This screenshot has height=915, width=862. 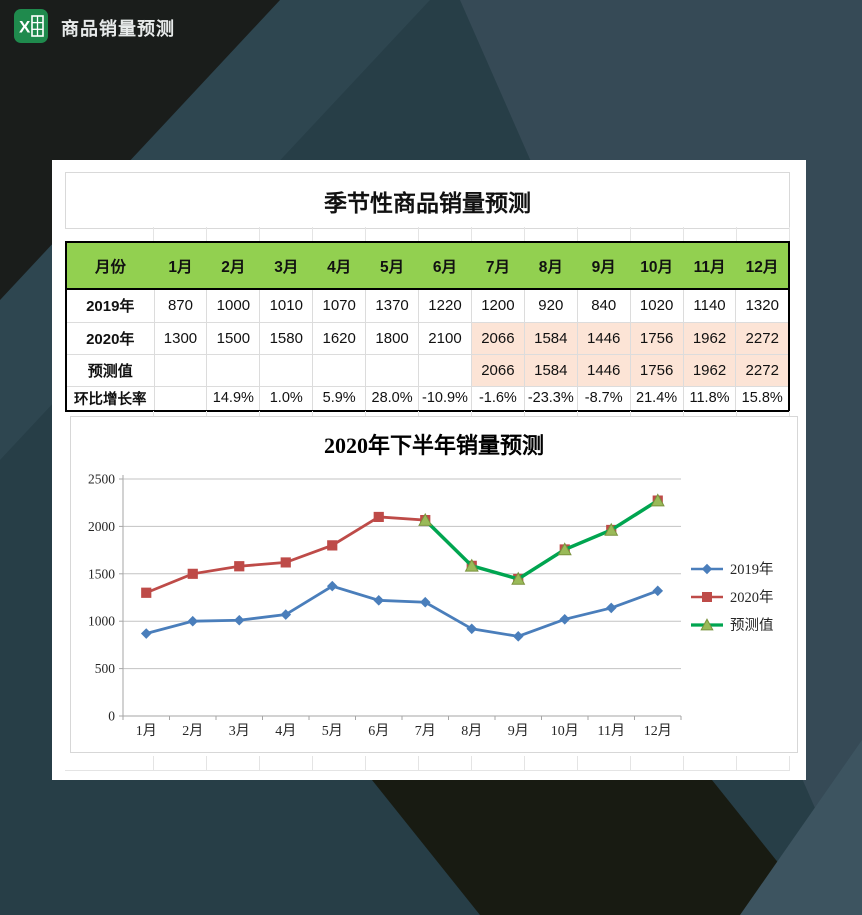 What do you see at coordinates (497, 398) in the screenshot?
I see `data-cell: -1.6%` at bounding box center [497, 398].